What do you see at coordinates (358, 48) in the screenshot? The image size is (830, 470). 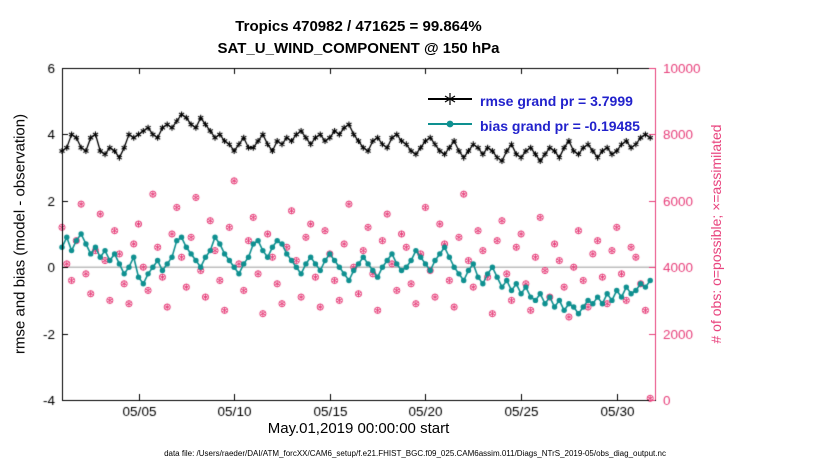 I see `chart-title-variable: SAT_U_WIND_COMPONENT @ 150 hPa` at bounding box center [358, 48].